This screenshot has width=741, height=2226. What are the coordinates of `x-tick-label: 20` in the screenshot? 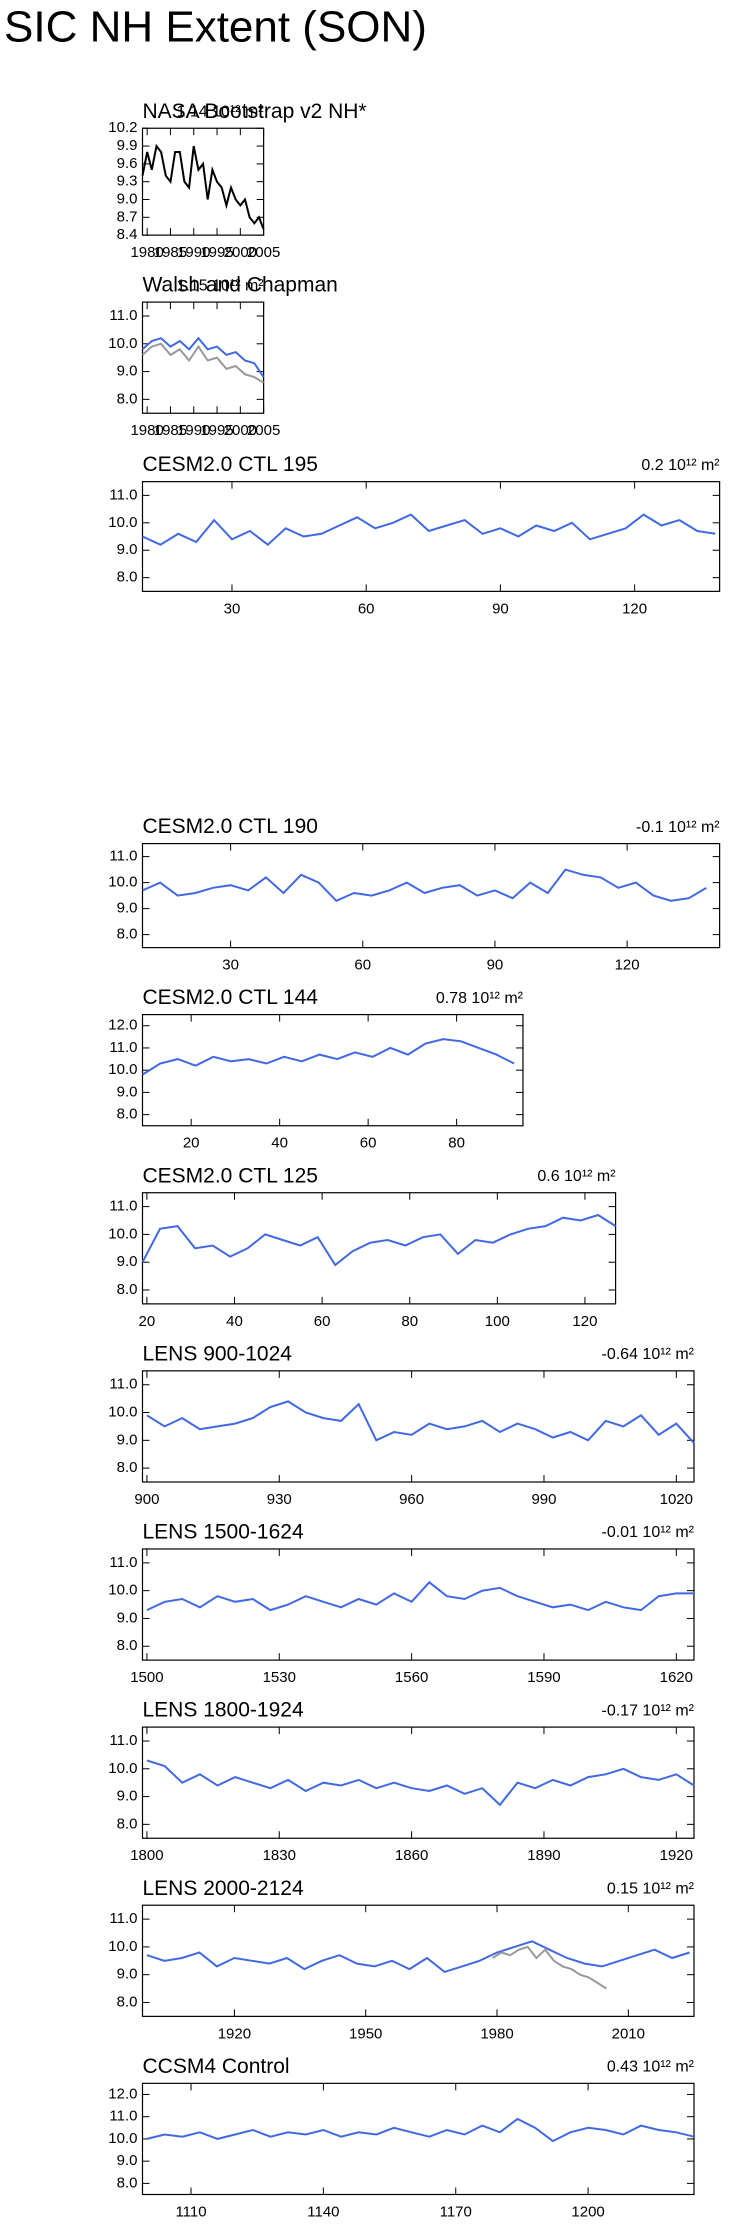 It's located at (147, 1321).